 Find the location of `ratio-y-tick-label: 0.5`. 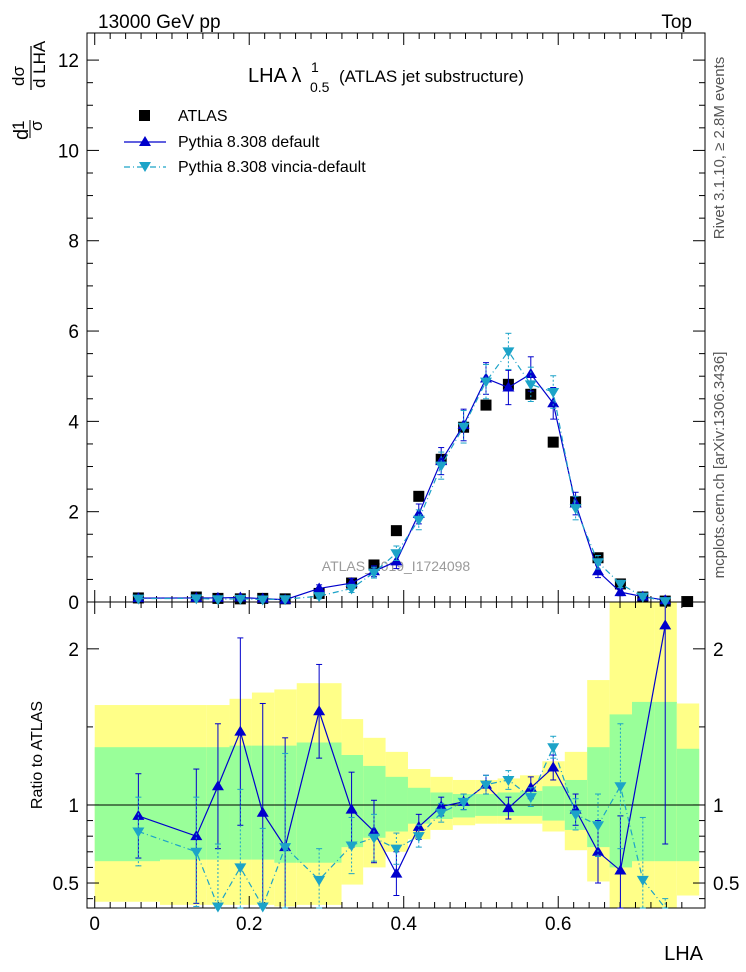

ratio-y-tick-label: 0.5 is located at coordinates (66, 884).